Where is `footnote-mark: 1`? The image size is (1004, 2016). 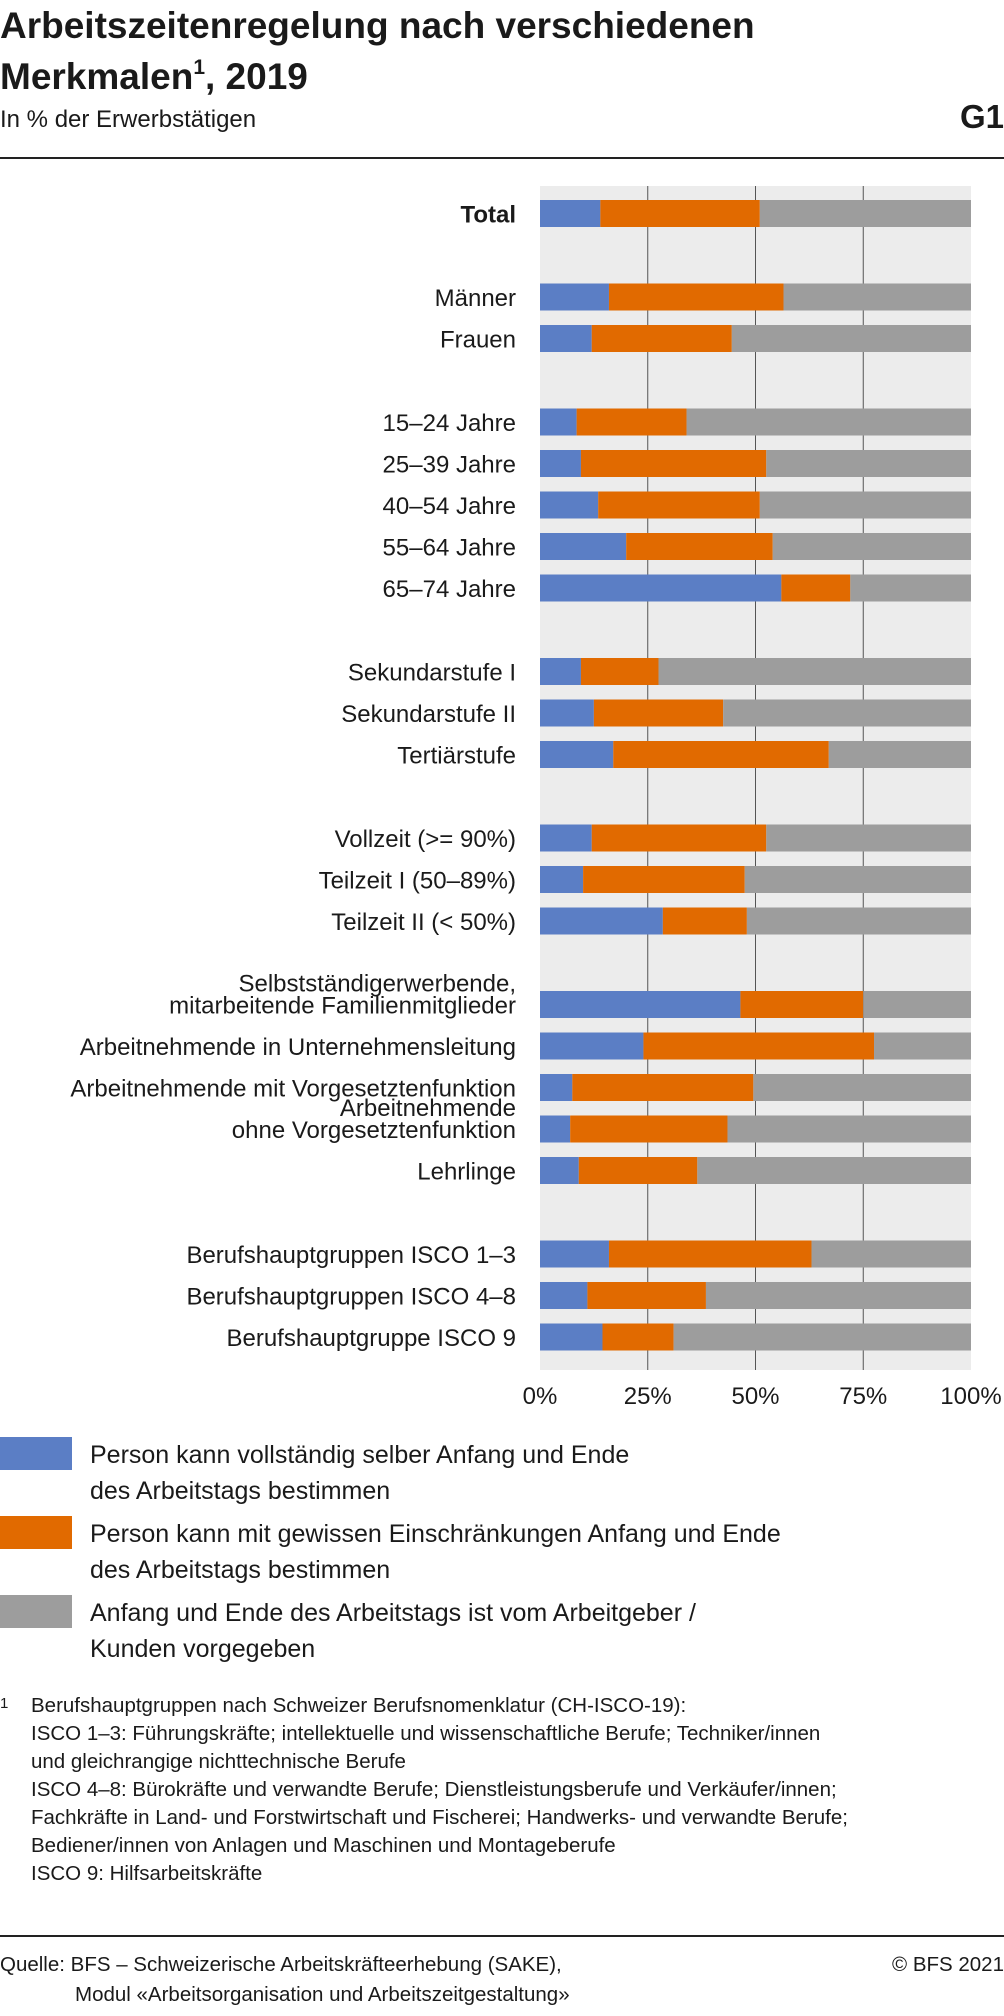
footnote-mark: 1 is located at coordinates (4, 1703).